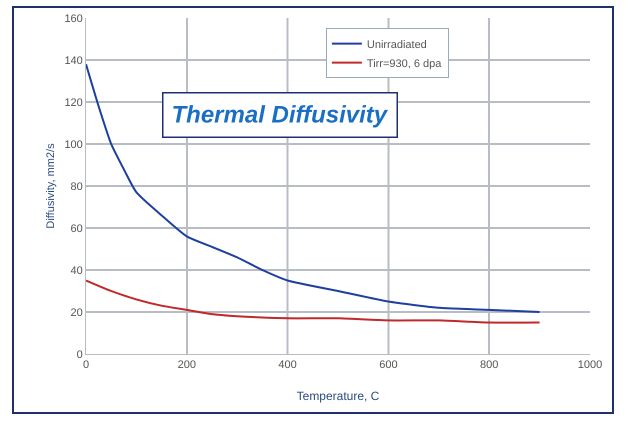 The width and height of the screenshot is (628, 426). What do you see at coordinates (76, 186) in the screenshot?
I see `y-tick-label: 80` at bounding box center [76, 186].